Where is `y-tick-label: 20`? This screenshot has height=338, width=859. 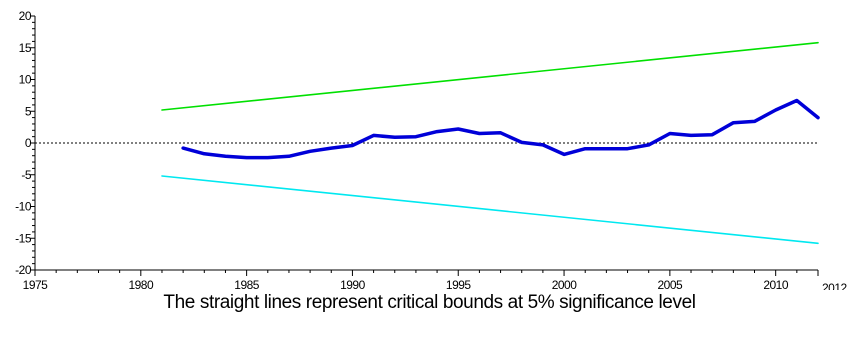
y-tick-label: 20 is located at coordinates (25, 16).